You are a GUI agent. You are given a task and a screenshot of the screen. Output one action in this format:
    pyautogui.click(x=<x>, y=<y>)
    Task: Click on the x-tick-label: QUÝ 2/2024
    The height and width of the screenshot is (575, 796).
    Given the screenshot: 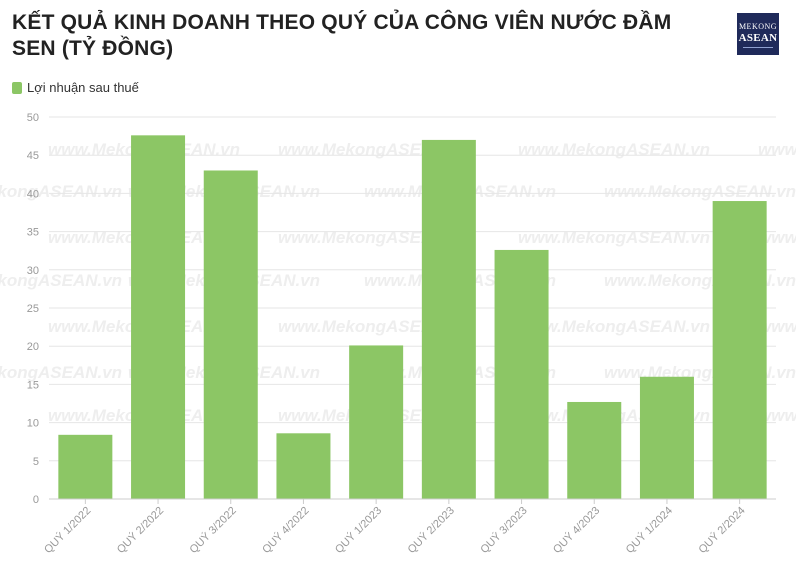 What is the action you would take?
    pyautogui.click(x=722, y=530)
    